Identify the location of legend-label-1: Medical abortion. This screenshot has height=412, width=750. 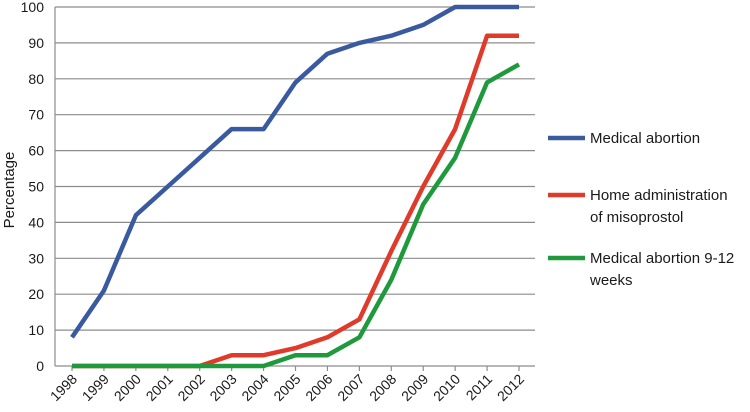
(645, 138).